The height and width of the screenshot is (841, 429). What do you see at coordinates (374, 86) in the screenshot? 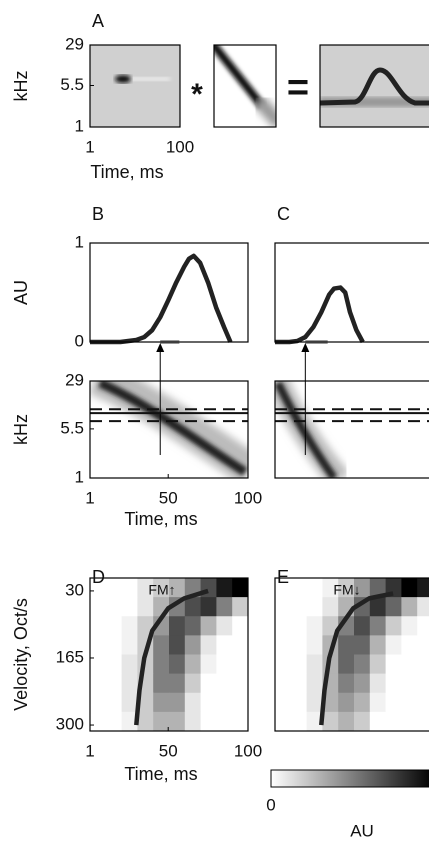
I see `result-image` at bounding box center [374, 86].